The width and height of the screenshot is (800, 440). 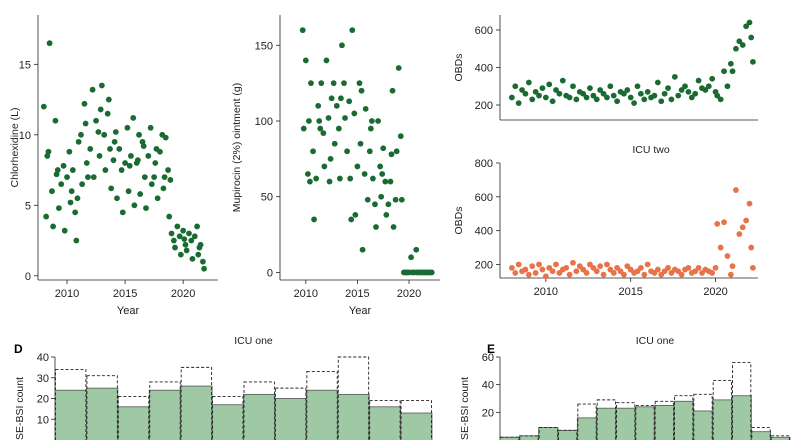 I want to click on obd-icu-two-panel: 200 400 600 800 2010 2015 2020 OBDs ICU two, so click(x=605, y=221).